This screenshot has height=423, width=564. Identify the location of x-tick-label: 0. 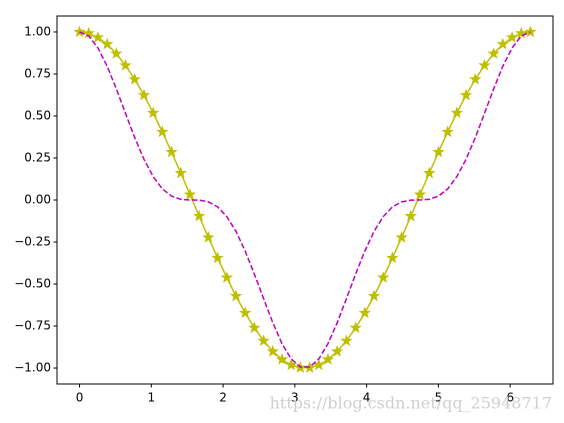
(80, 398).